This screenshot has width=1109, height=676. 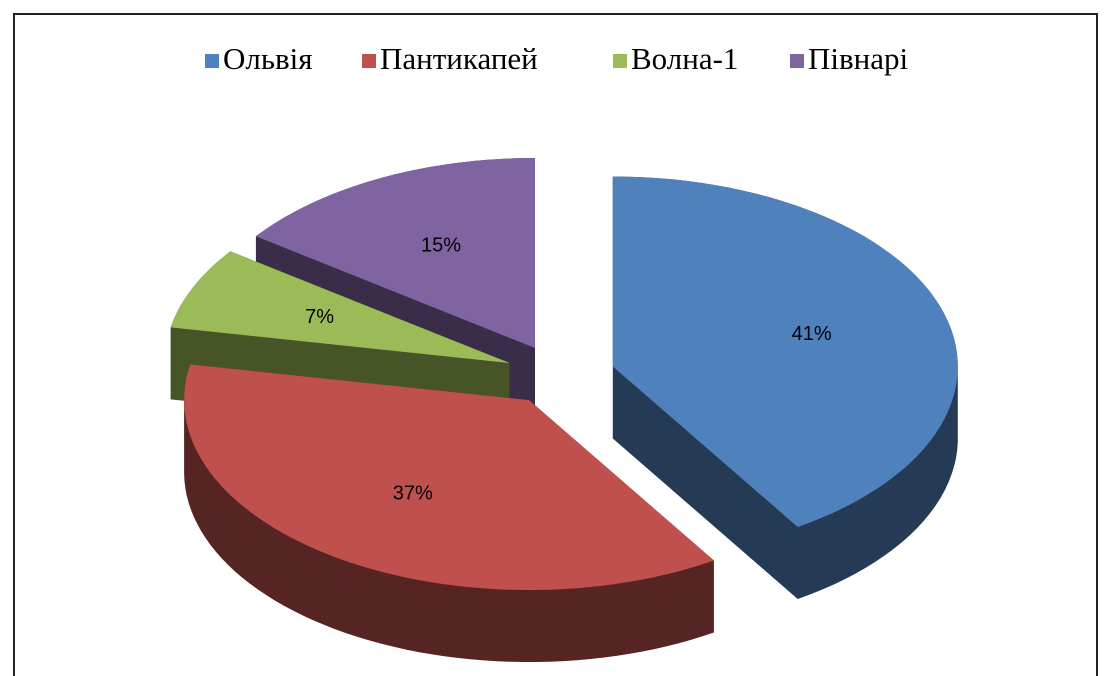 What do you see at coordinates (459, 58) in the screenshot?
I see `legend-label: Пантикапей` at bounding box center [459, 58].